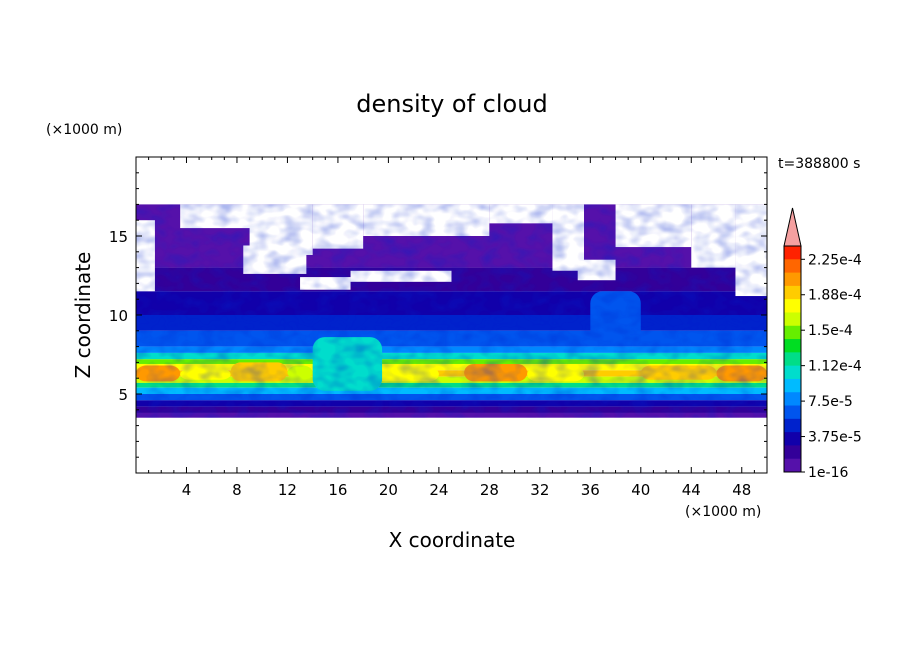  Describe the element at coordinates (84, 130) in the screenshot. I see `y-unit-label: (×1000 m)` at that location.